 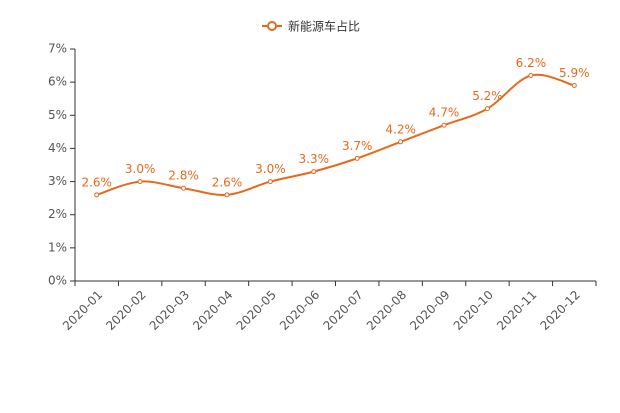 What do you see at coordinates (487, 96) in the screenshot?
I see `data-label: 5.2%` at bounding box center [487, 96].